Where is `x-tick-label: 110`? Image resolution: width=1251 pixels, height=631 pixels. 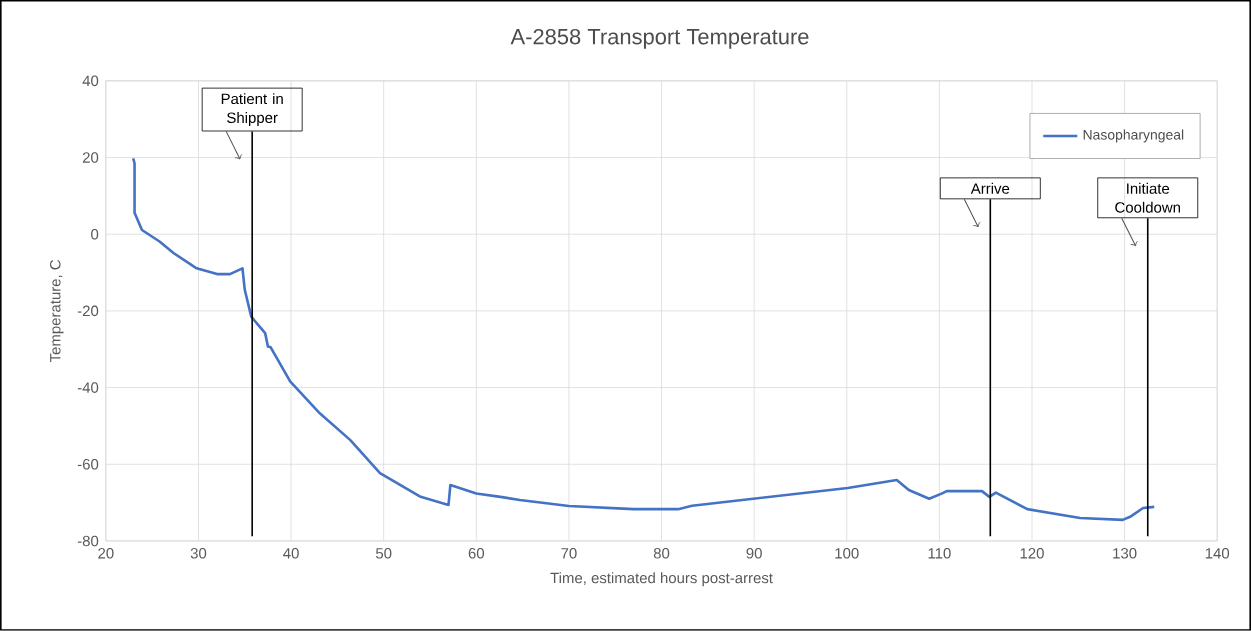 x-tick-label: 110 is located at coordinates (939, 553).